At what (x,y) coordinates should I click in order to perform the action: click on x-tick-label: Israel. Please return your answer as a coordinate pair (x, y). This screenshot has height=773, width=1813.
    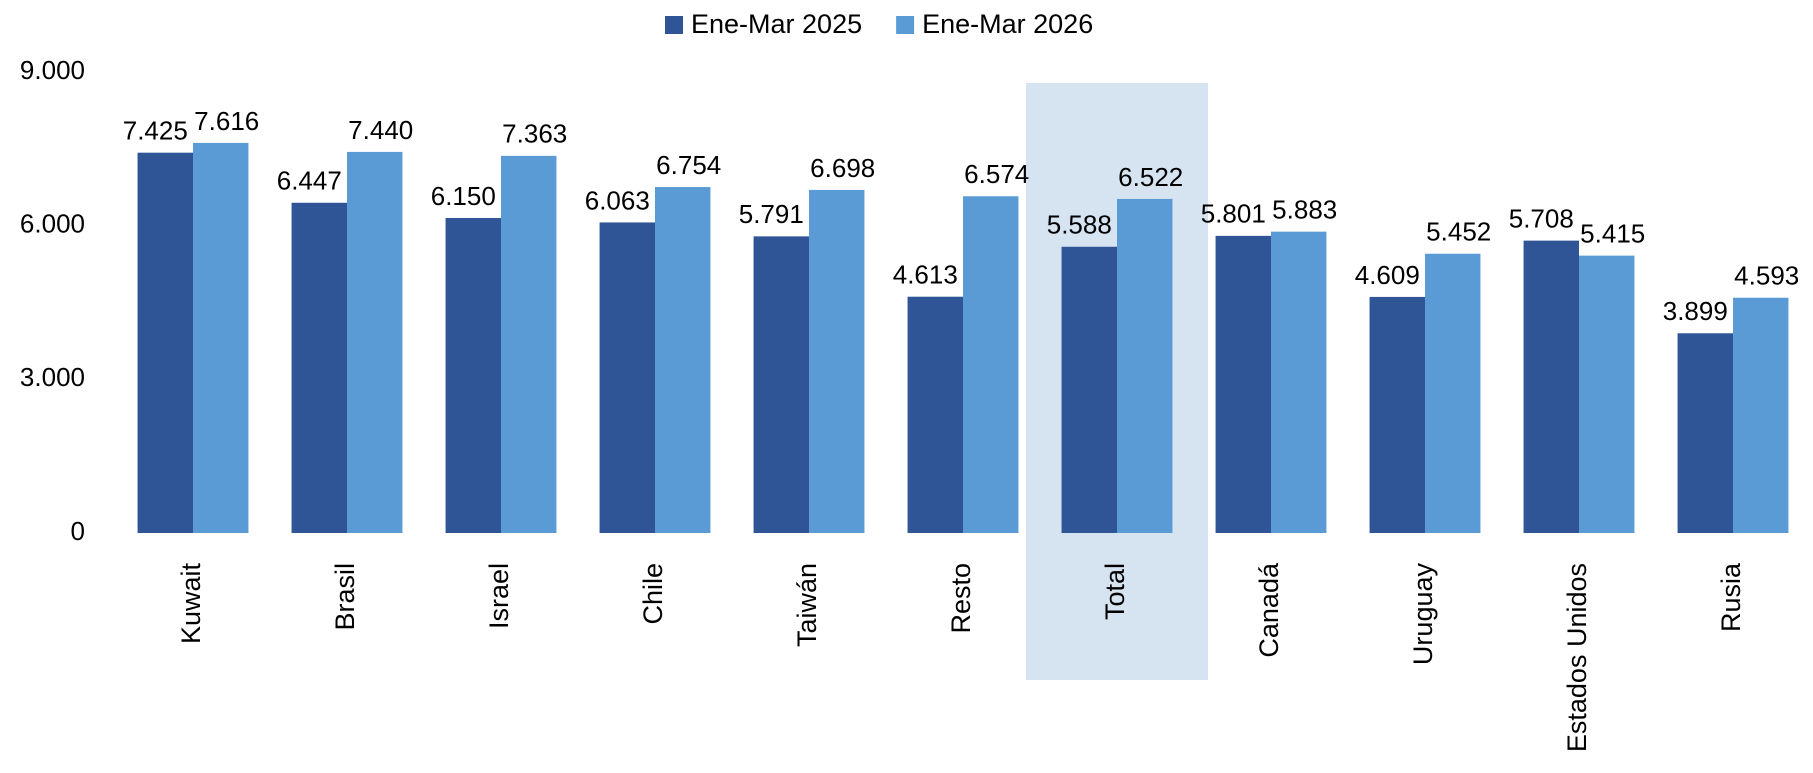
    Looking at the image, I should click on (499, 596).